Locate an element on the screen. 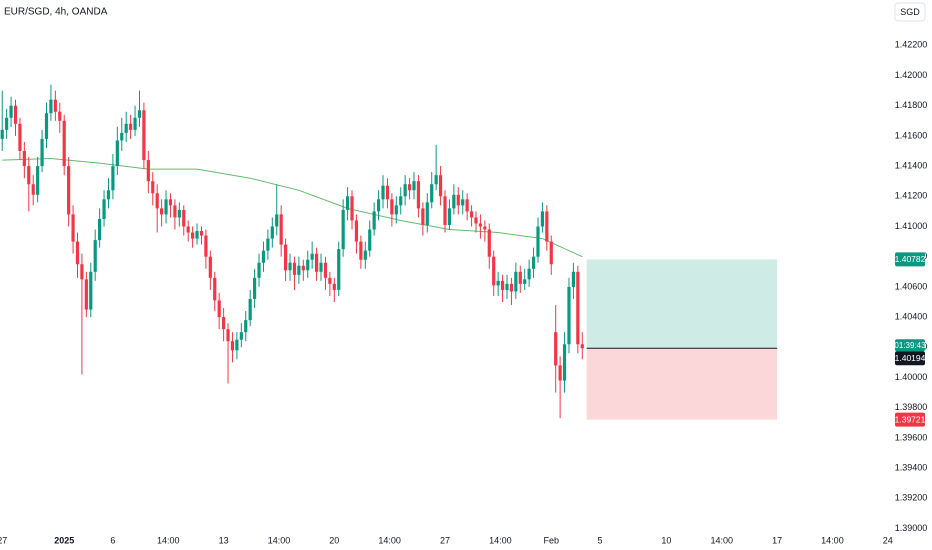 This screenshot has width=932, height=550. x-tick-label: 27 is located at coordinates (3, 540).